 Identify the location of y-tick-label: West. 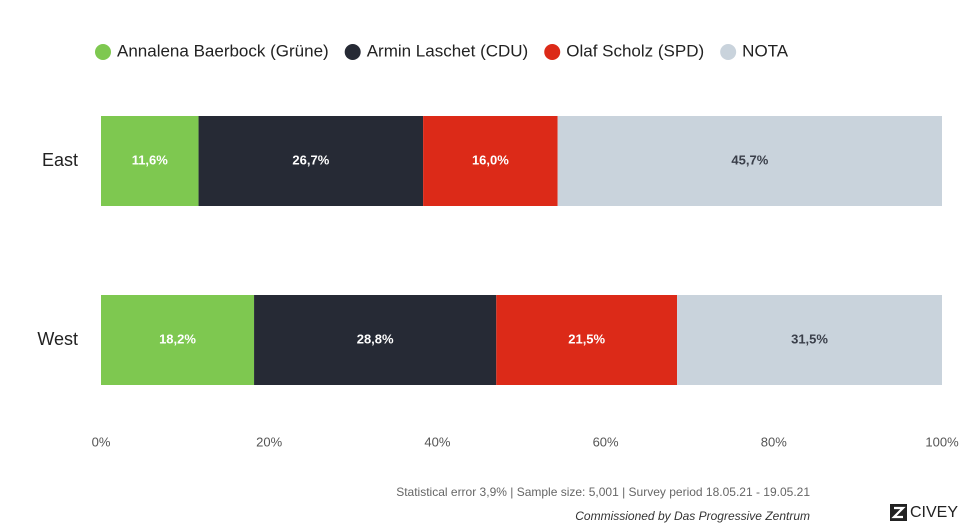
(57, 339).